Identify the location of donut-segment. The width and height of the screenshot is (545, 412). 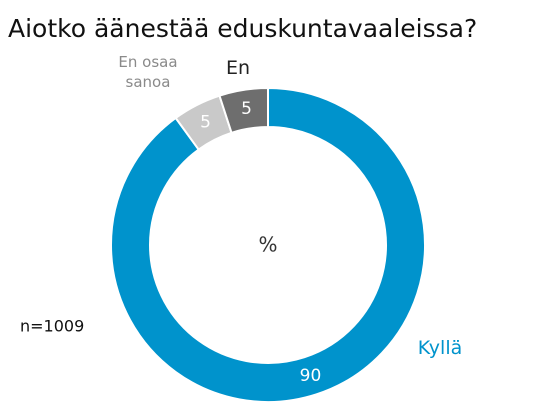
(243, 110).